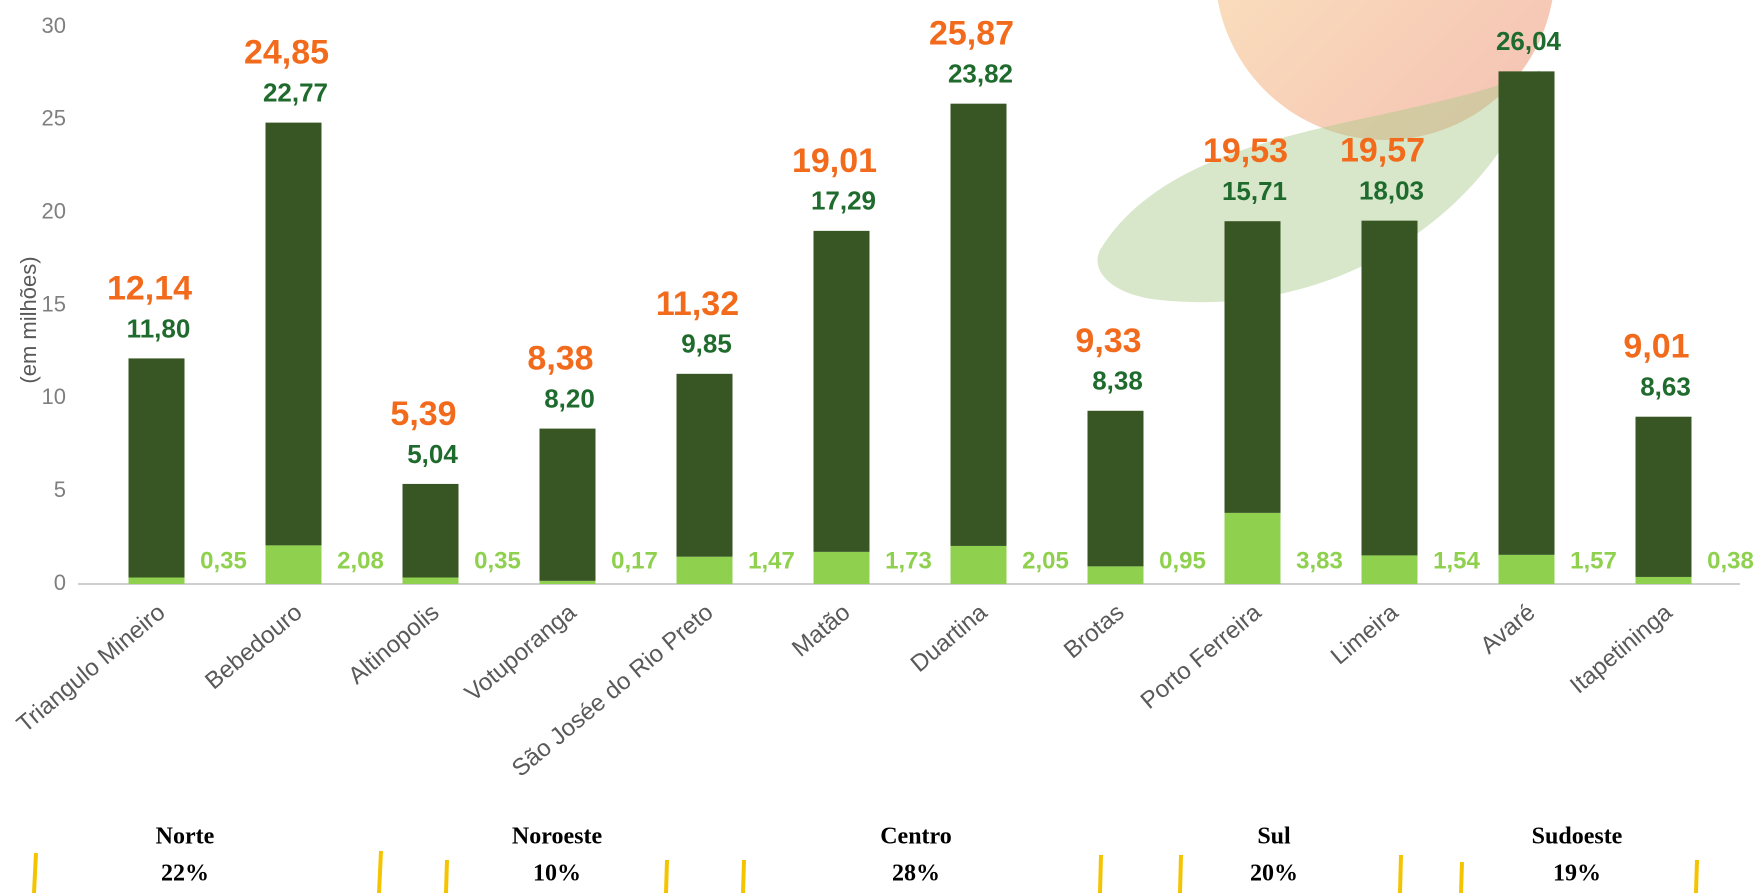  What do you see at coordinates (557, 874) in the screenshot?
I see `region-share: 10%` at bounding box center [557, 874].